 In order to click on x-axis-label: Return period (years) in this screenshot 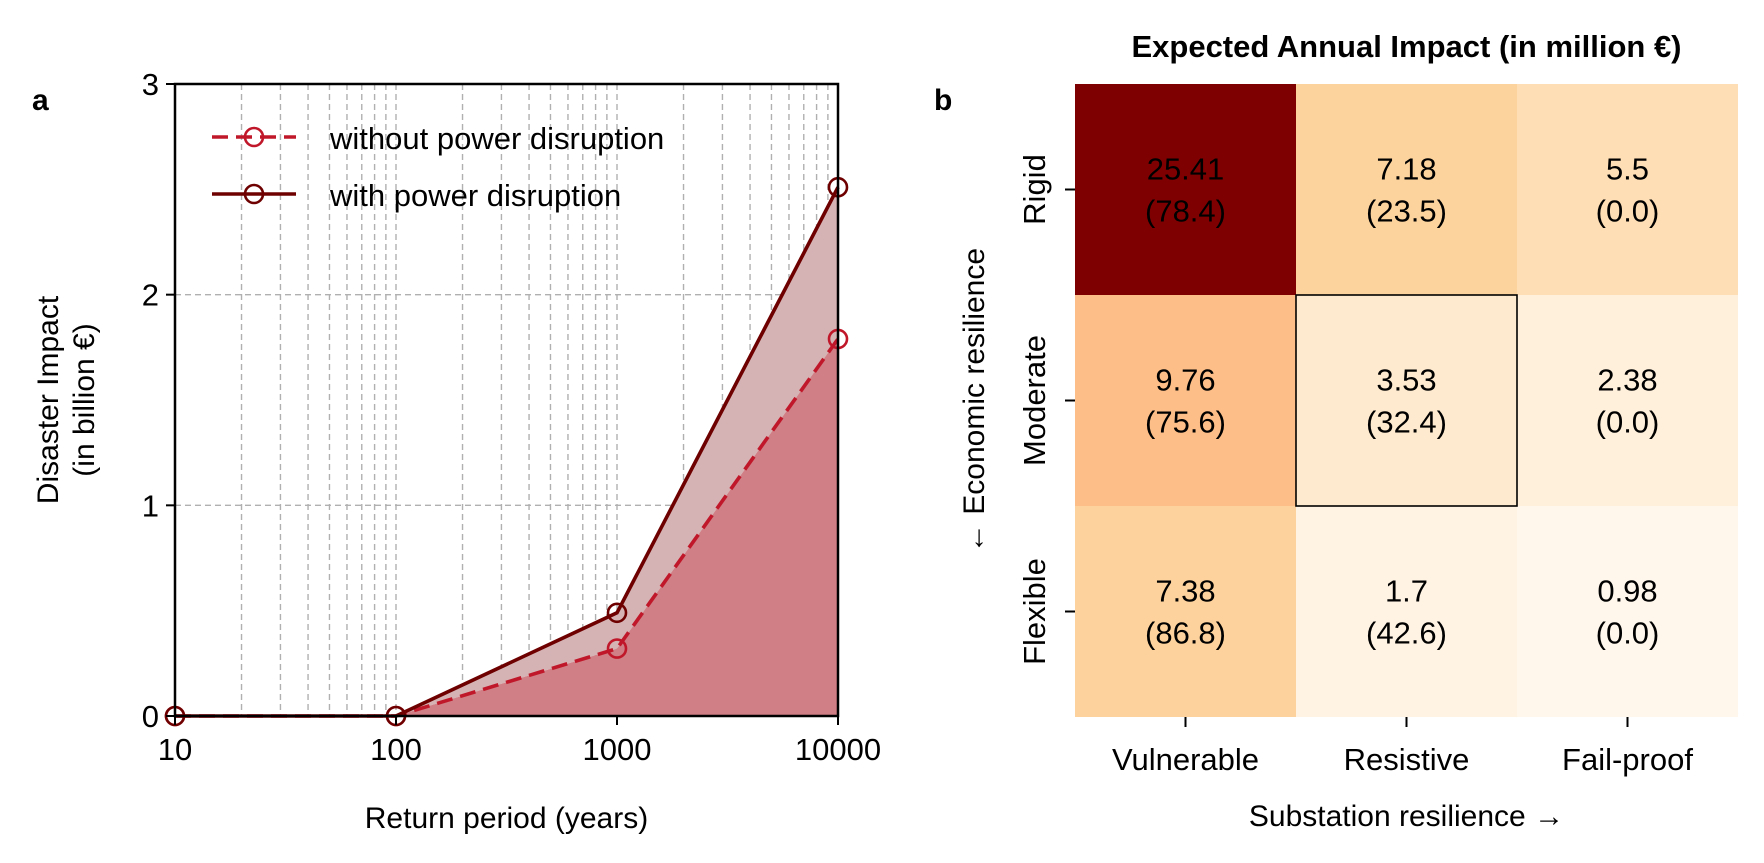, I will do `click(506, 818)`.